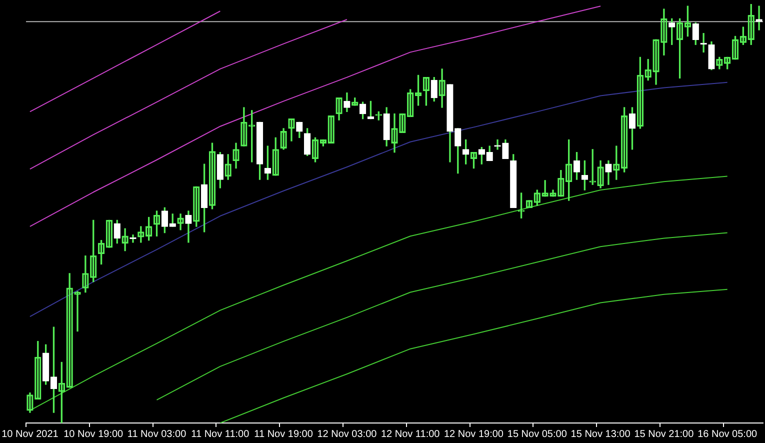 This screenshot has height=443, width=765. Describe the element at coordinates (30, 434) in the screenshot. I see `x-tick-label: 10 Nov 2021` at that location.